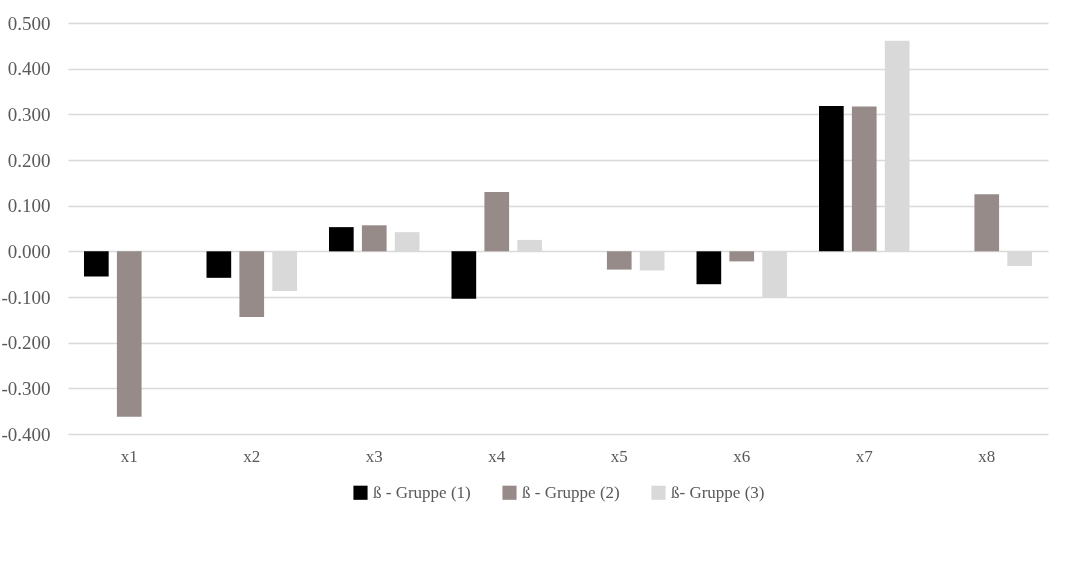  I want to click on legend-label: ß- Gruppe (3), so click(718, 492).